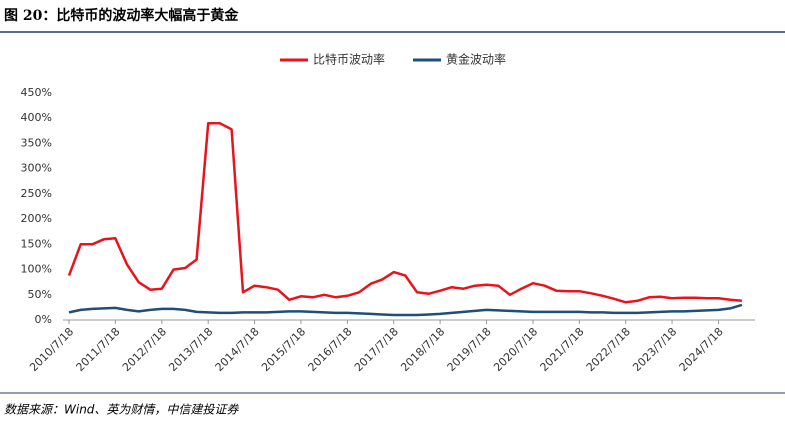 Image resolution: width=785 pixels, height=426 pixels. What do you see at coordinates (405, 310) in the screenshot?
I see `series-line` at bounding box center [405, 310].